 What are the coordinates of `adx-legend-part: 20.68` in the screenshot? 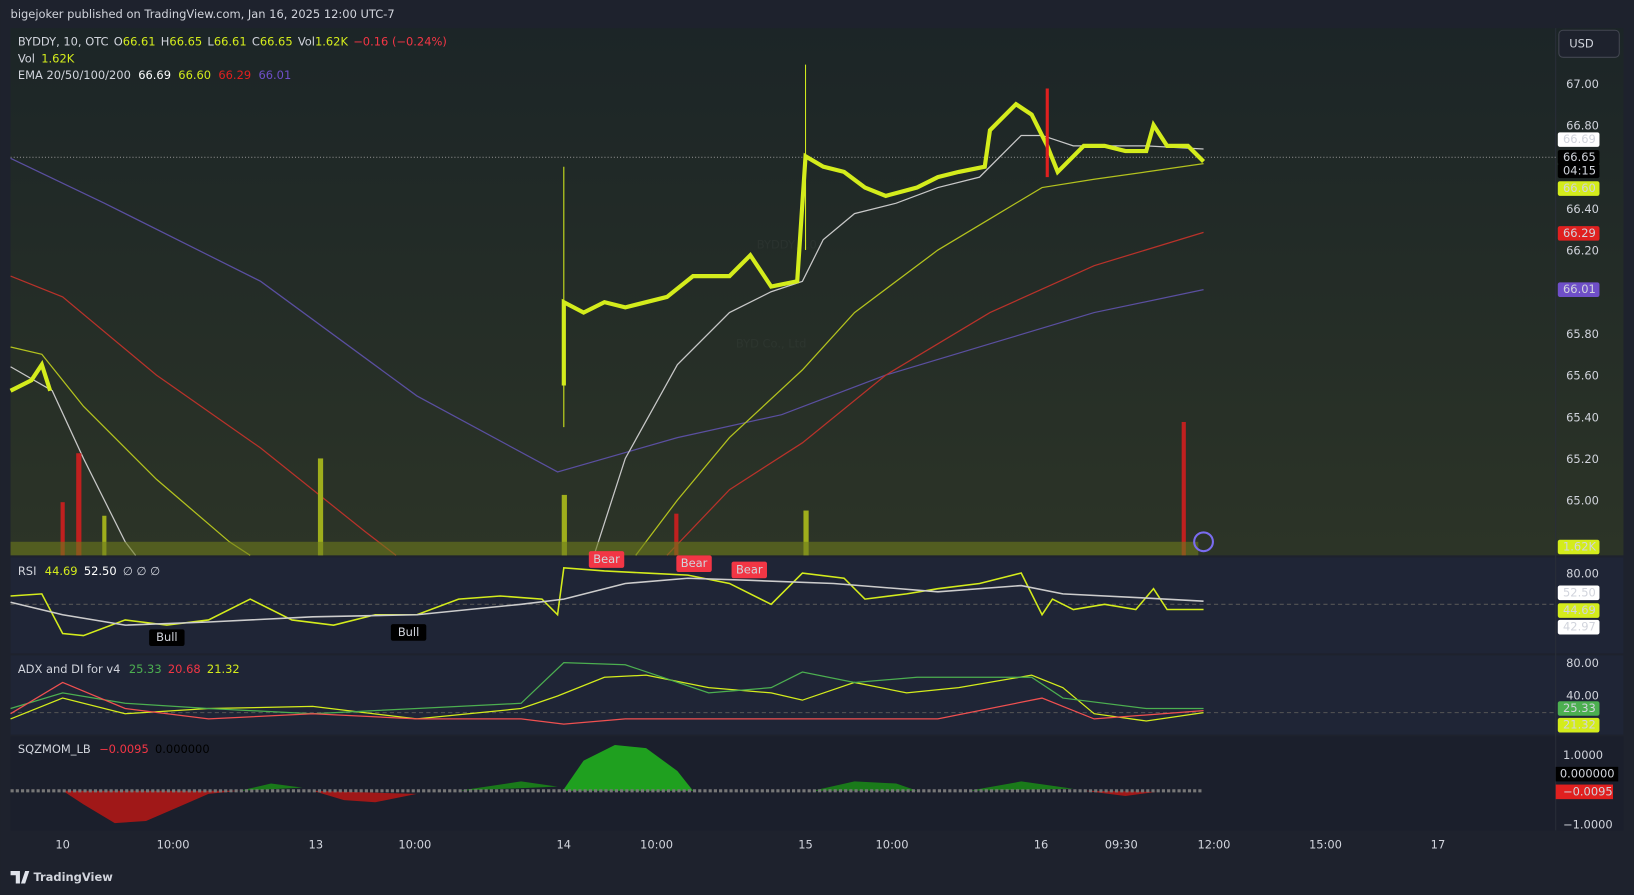 It's located at (184, 668).